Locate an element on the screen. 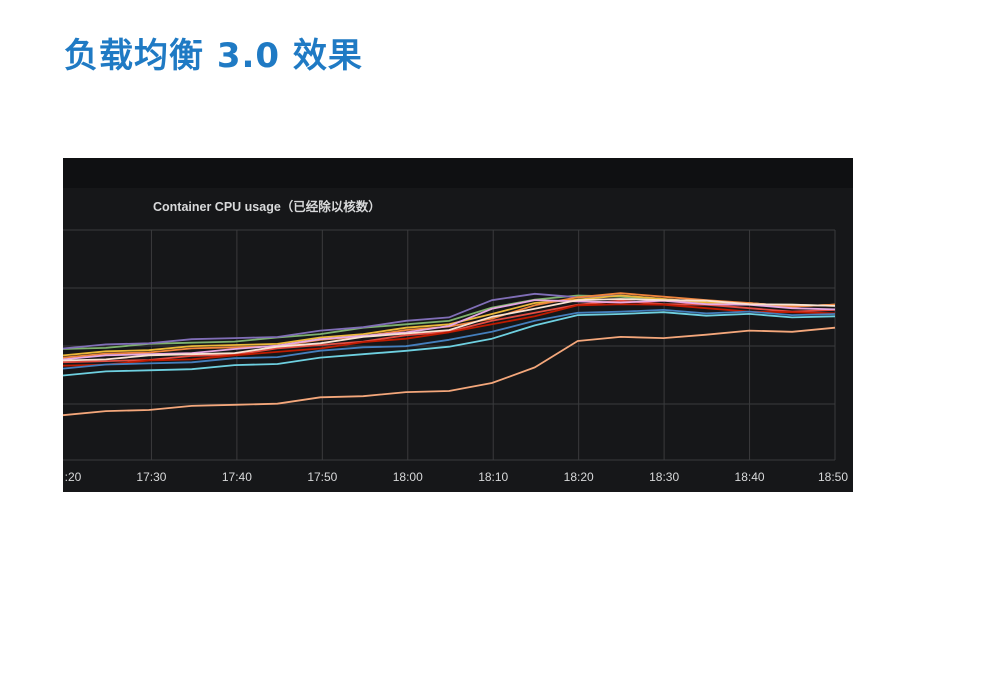 This screenshot has height=675, width=1000. x-tick-label: 18:00 is located at coordinates (407, 477).